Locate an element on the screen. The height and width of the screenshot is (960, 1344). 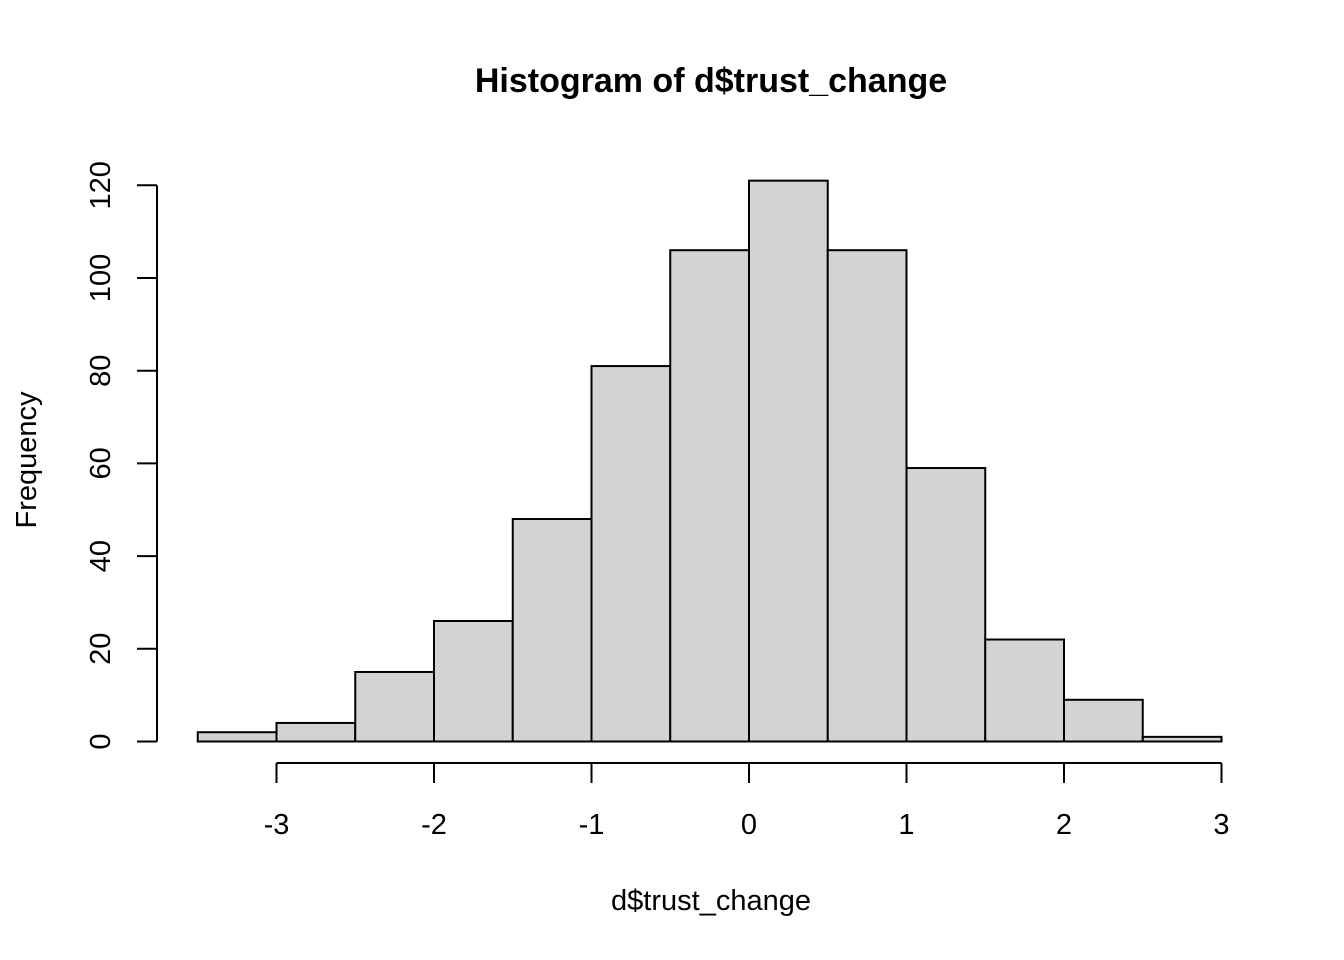
y-axis-label: Frequency is located at coordinates (27, 460).